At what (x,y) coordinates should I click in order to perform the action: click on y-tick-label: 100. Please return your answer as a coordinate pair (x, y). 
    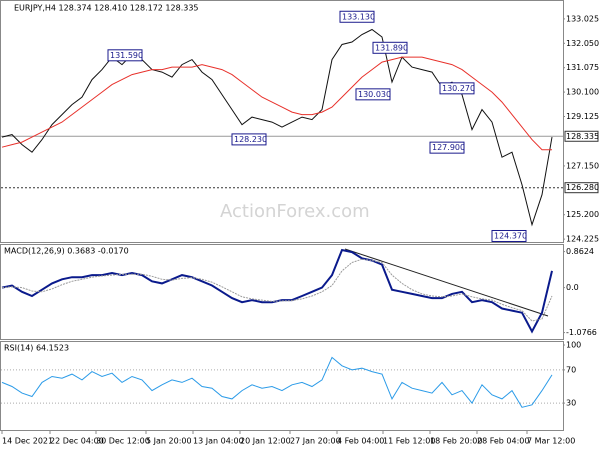
    Looking at the image, I should click on (573, 345).